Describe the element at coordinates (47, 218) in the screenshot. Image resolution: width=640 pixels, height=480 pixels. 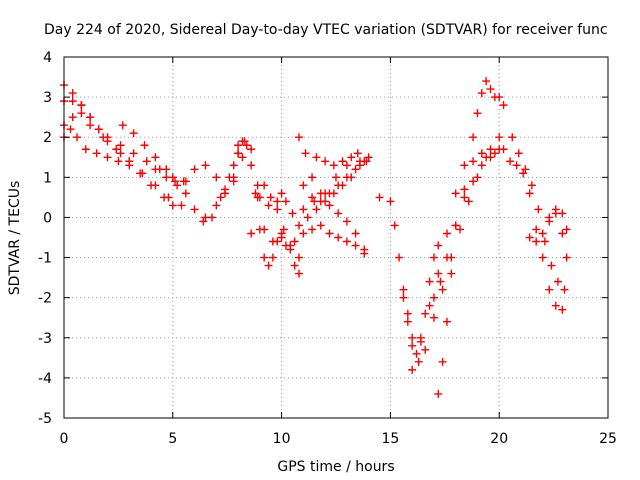
I see `y-tick-label: 0` at that location.